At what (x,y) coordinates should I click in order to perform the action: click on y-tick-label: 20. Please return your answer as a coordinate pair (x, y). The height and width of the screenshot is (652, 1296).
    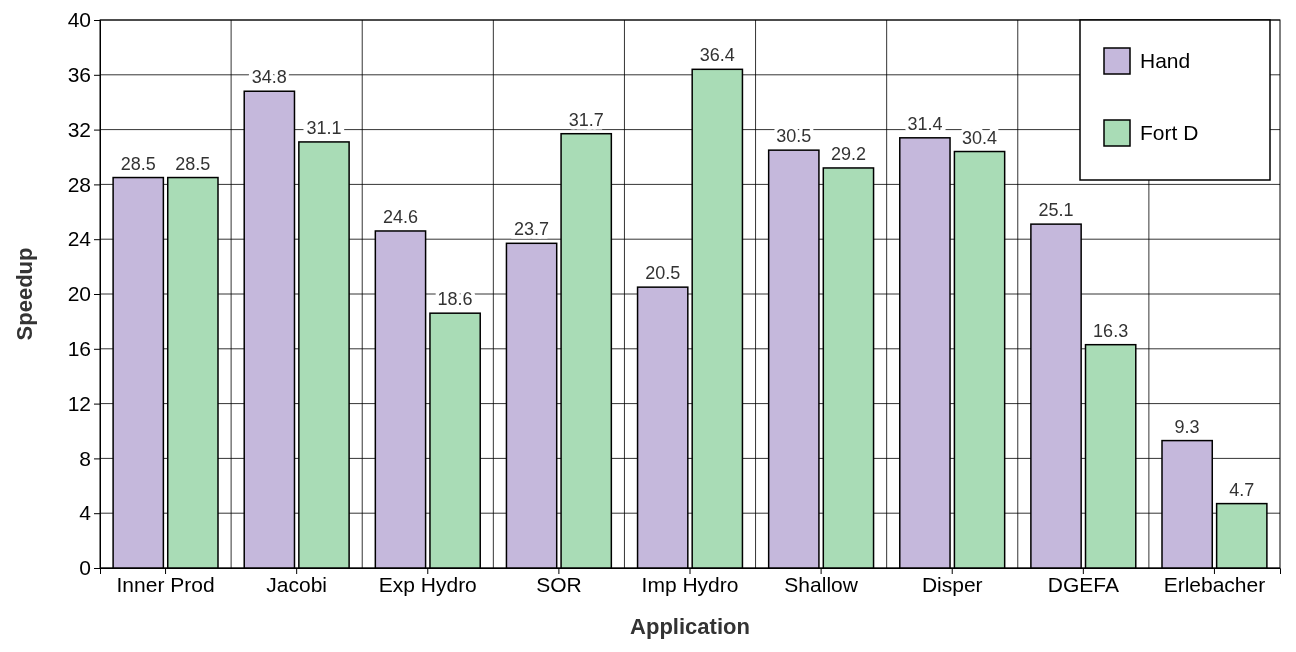
    Looking at the image, I should click on (79, 294).